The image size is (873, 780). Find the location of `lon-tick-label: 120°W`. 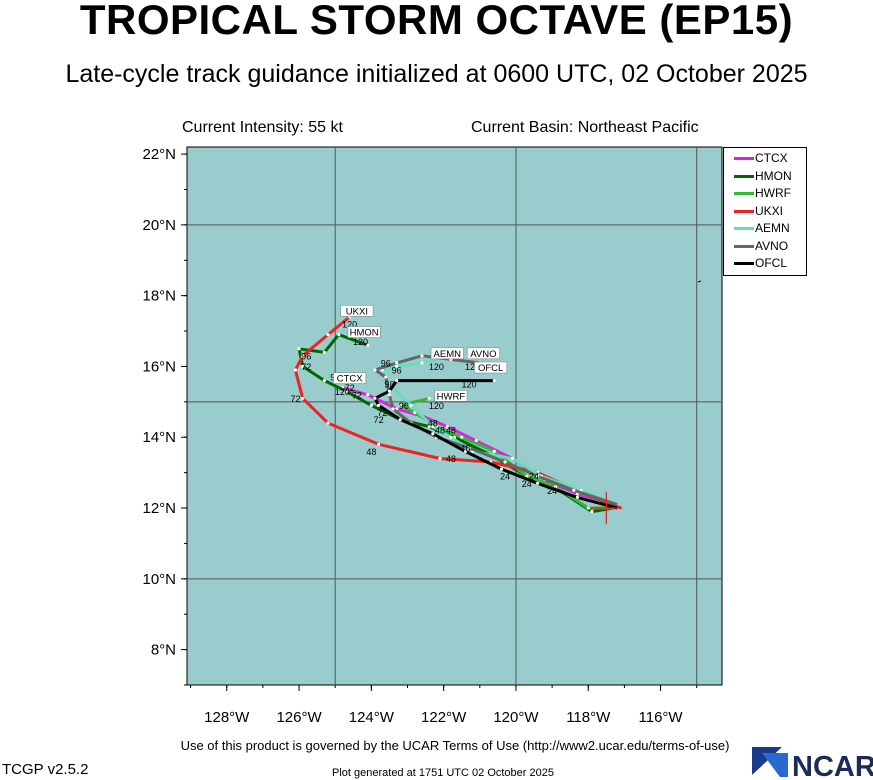

lon-tick-label: 120°W is located at coordinates (516, 717).